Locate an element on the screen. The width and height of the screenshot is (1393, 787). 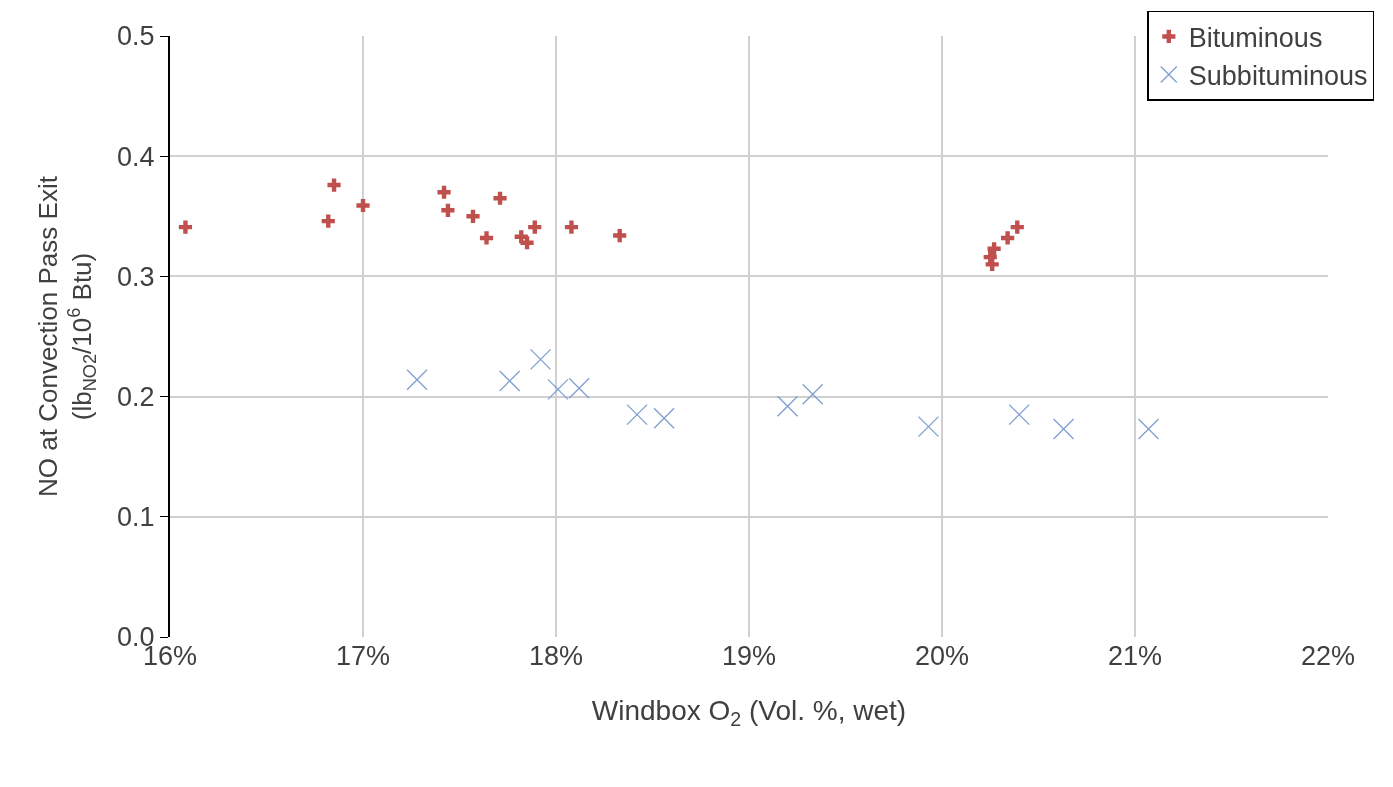
legend-label: Bituminous is located at coordinates (1255, 38).